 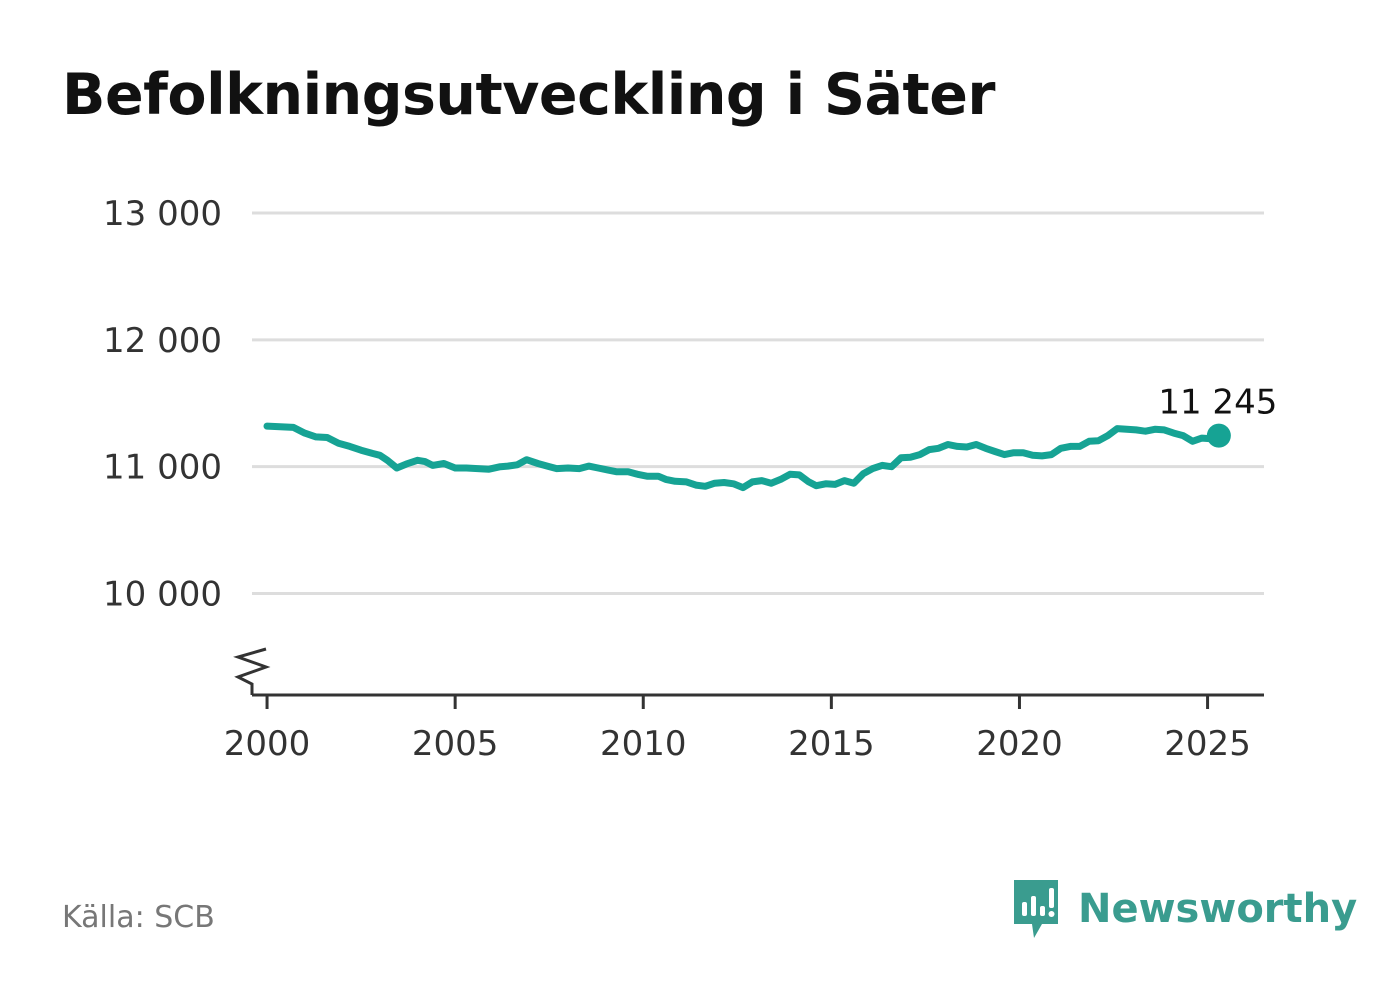 What do you see at coordinates (1218, 435) in the screenshot?
I see `last-point-marker` at bounding box center [1218, 435].